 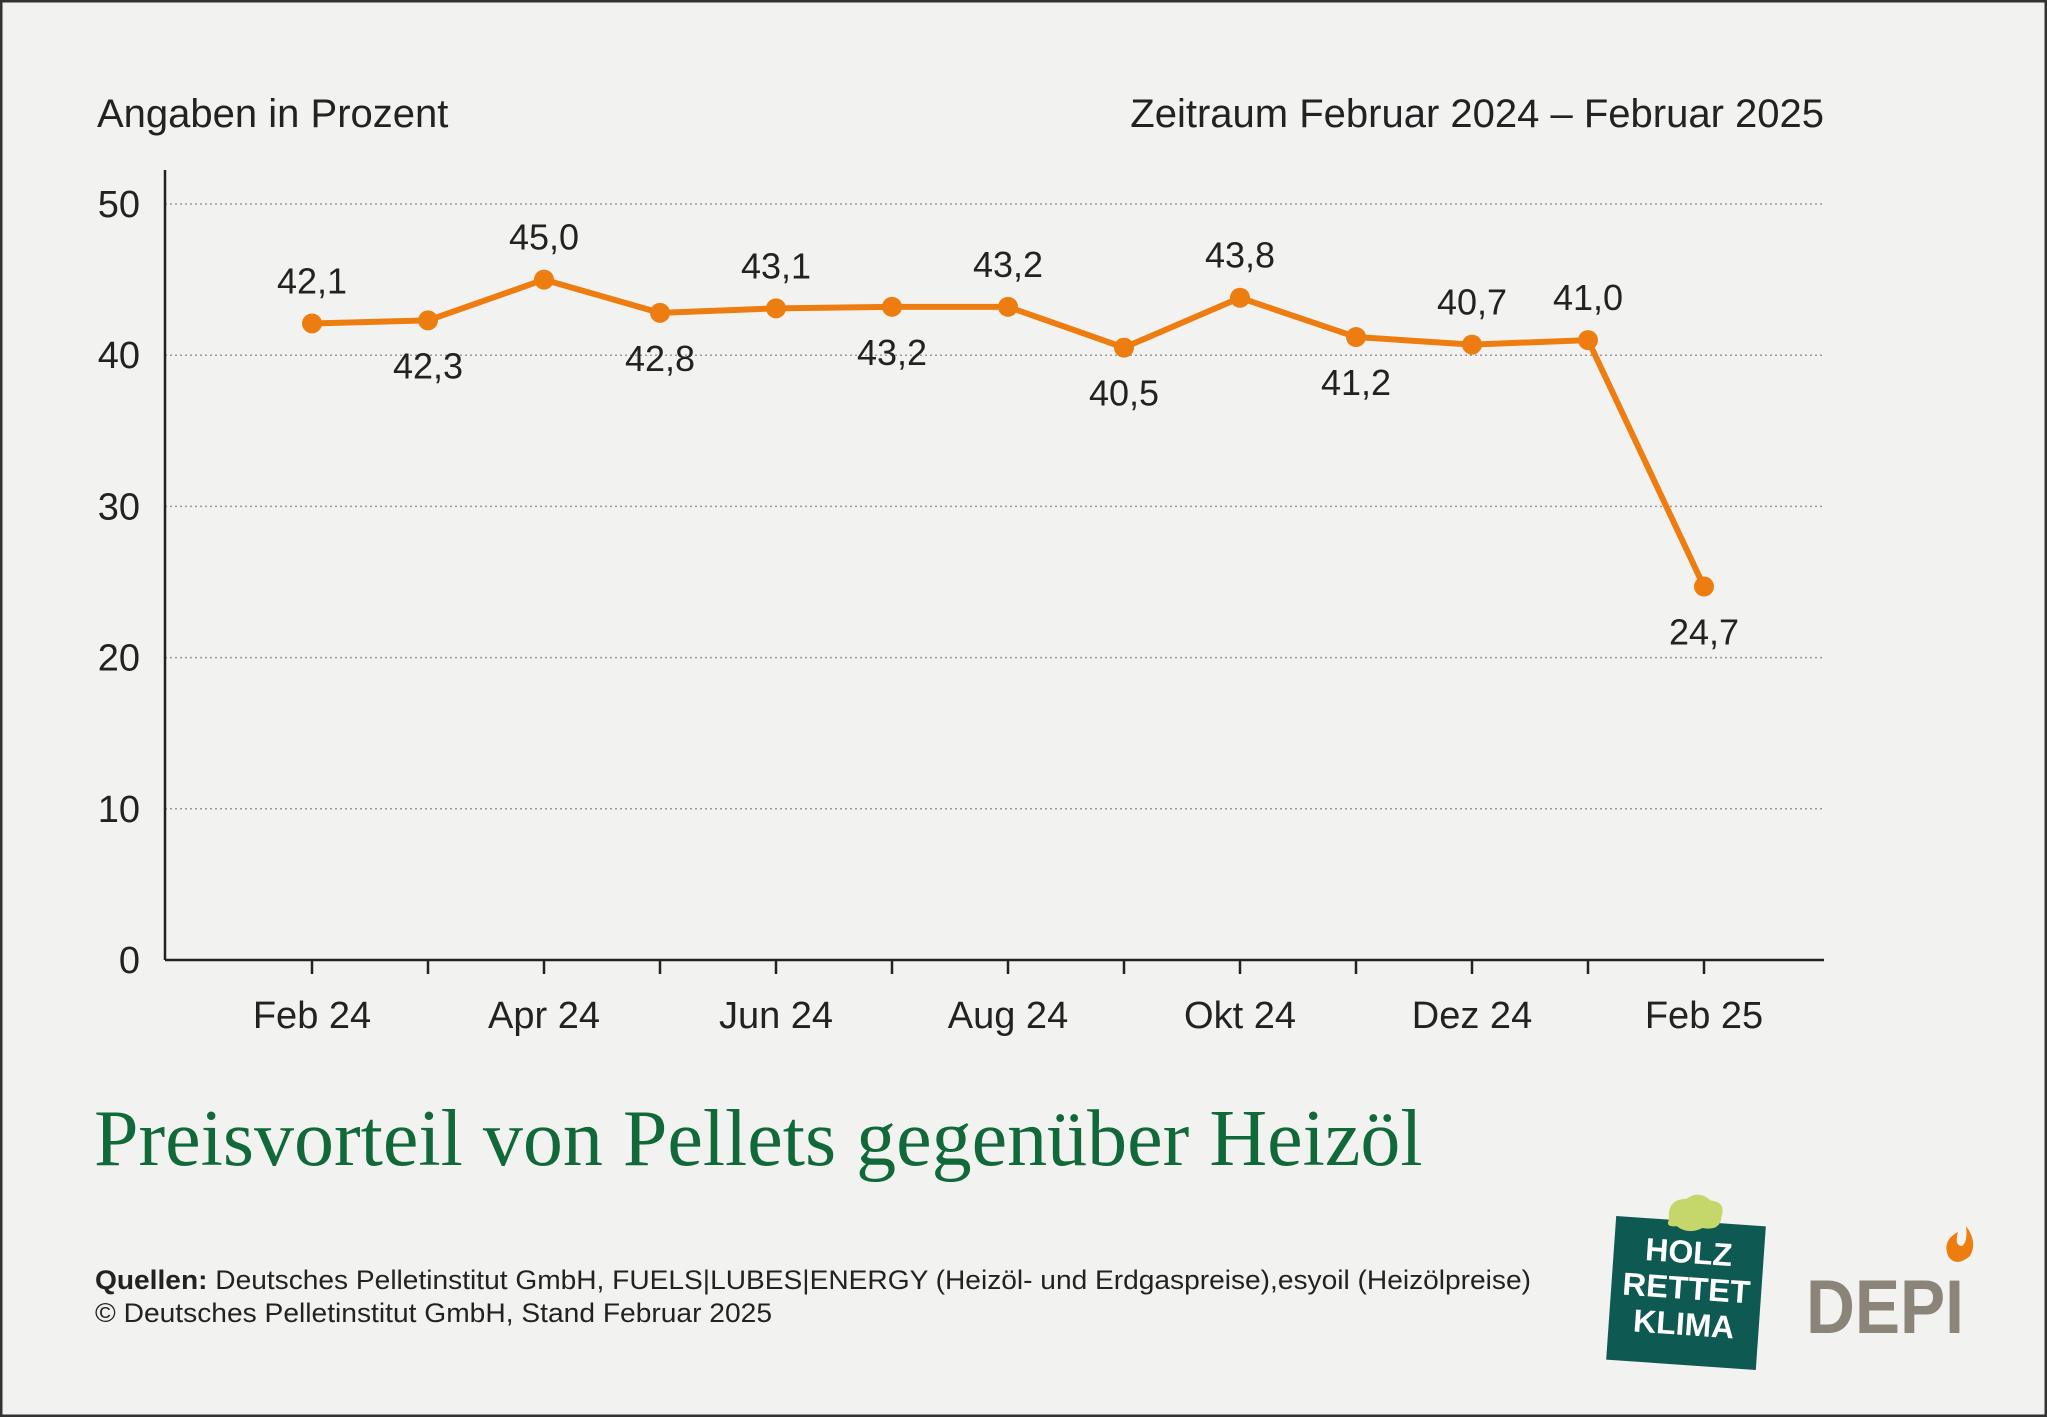 What do you see at coordinates (1356, 382) in the screenshot?
I see `data-label: 41,2` at bounding box center [1356, 382].